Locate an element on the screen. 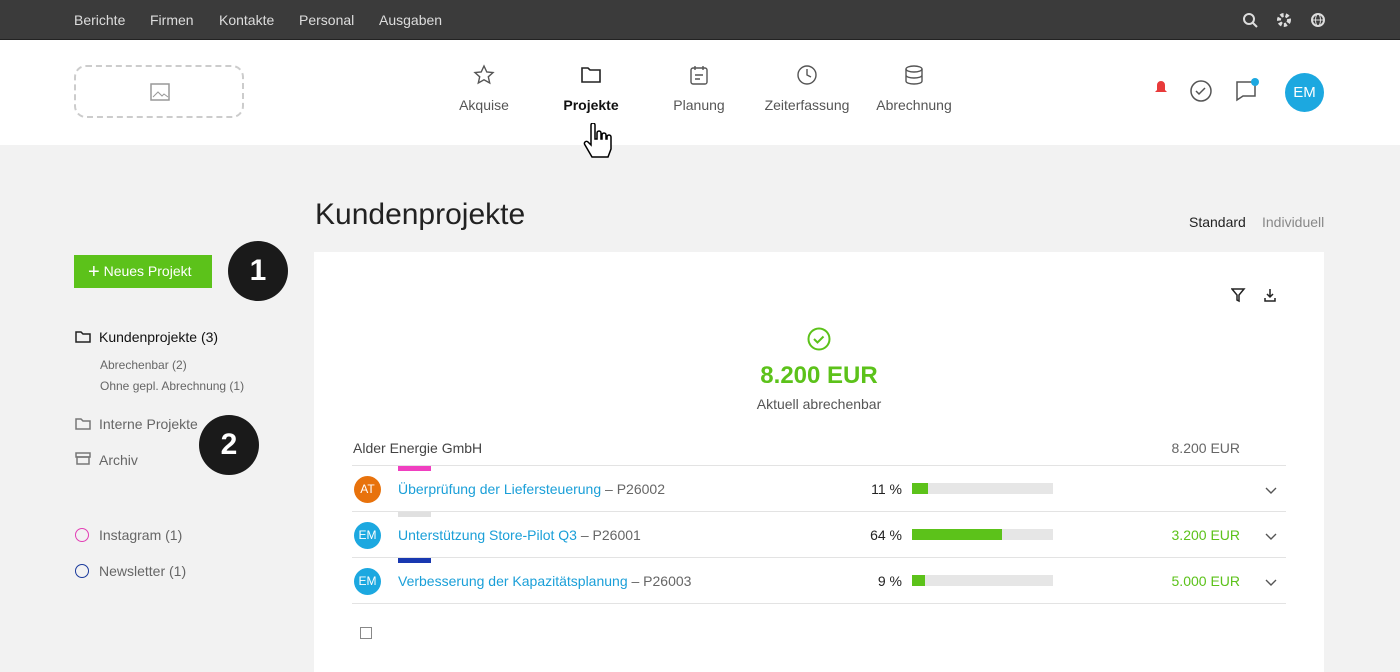  progress-label: 11 % is located at coordinates (886, 489).